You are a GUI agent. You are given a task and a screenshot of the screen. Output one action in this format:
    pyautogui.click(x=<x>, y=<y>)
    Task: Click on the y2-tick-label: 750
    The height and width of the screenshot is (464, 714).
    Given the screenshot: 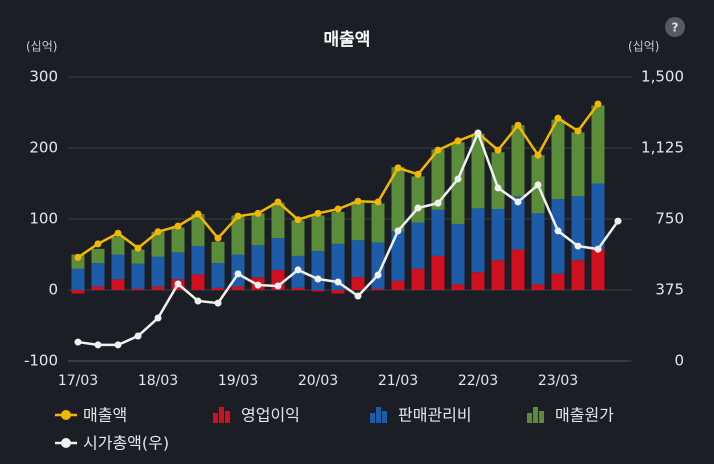 What is the action you would take?
    pyautogui.click(x=669, y=219)
    